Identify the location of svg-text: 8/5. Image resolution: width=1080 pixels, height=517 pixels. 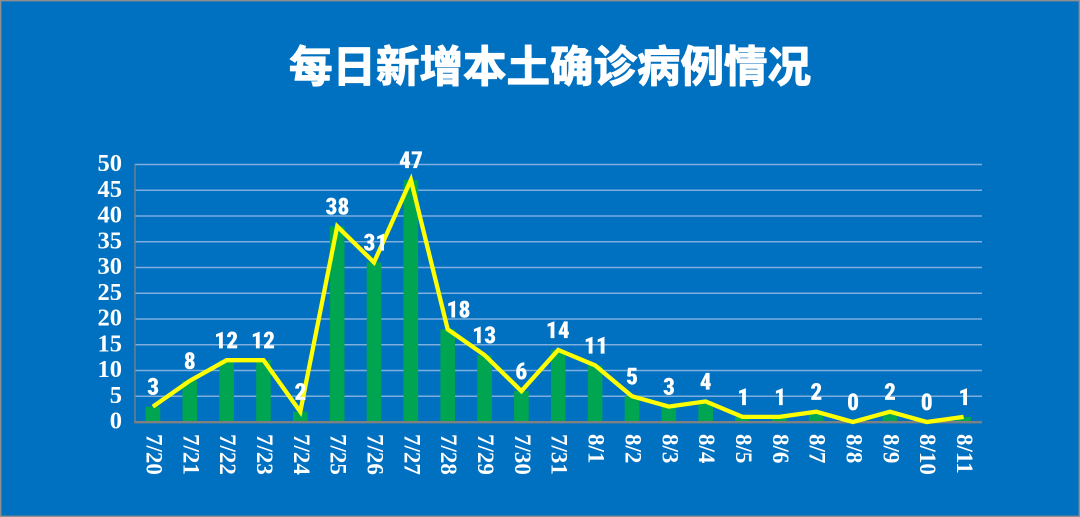
(743, 448).